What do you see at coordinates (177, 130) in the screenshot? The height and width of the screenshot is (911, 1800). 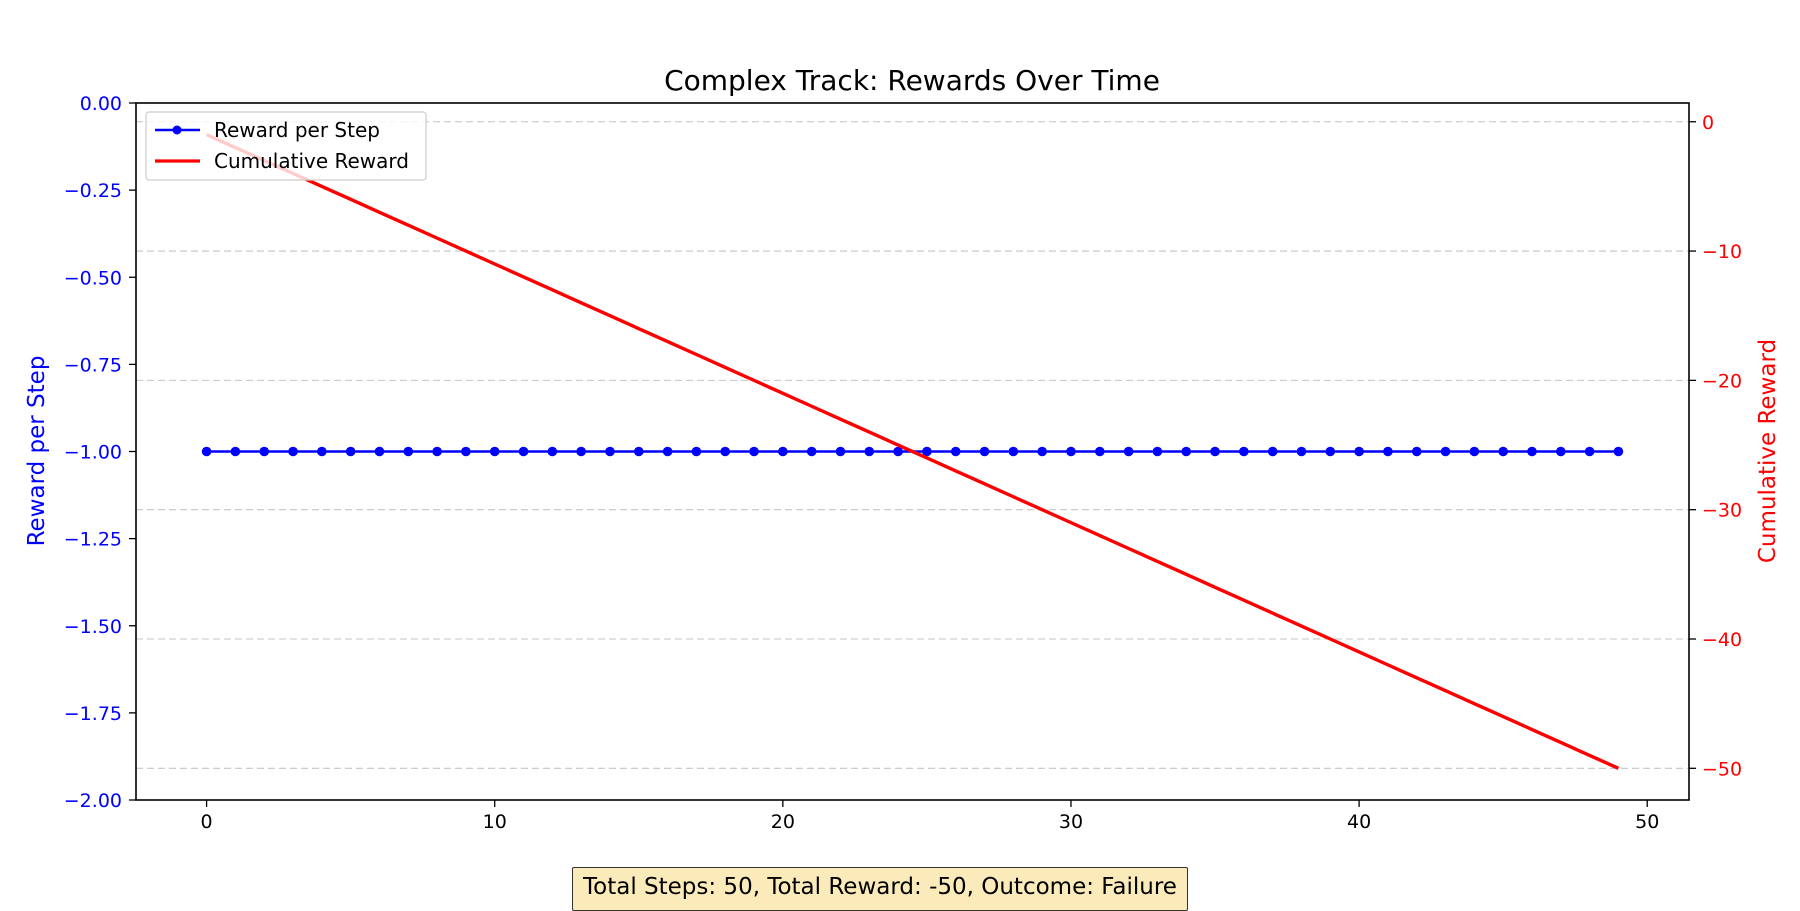 I see `legend-marker-reward-per-step` at bounding box center [177, 130].